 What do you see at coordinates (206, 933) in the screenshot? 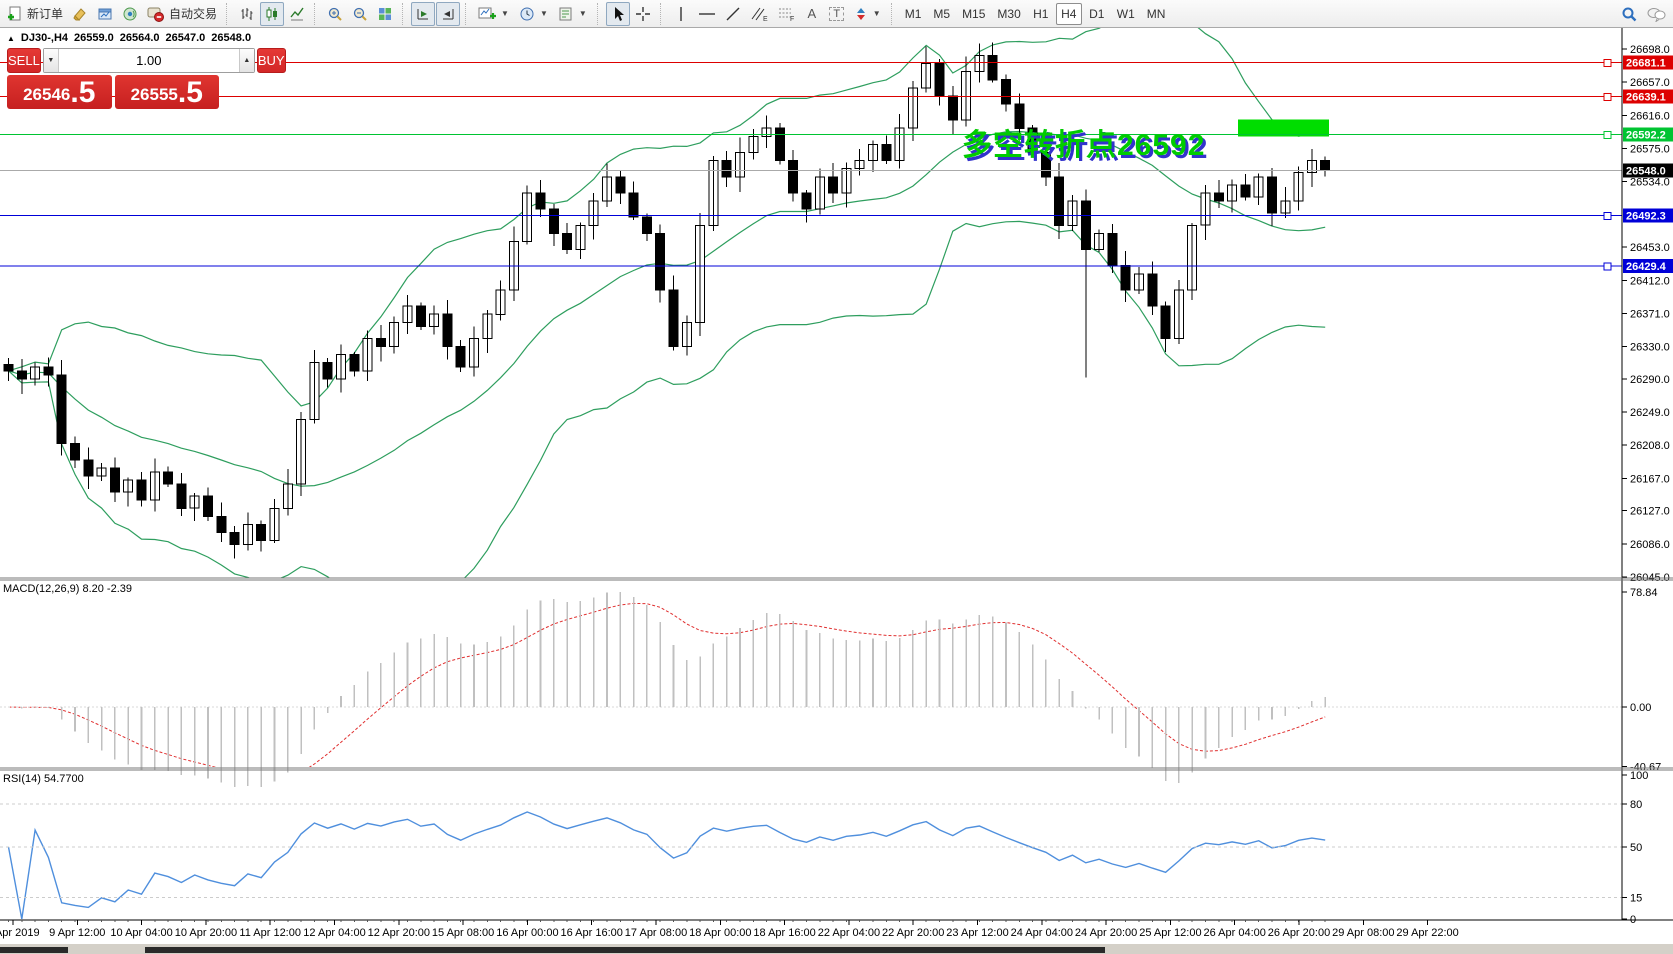
I see `time-label: 10 Apr 20:00` at bounding box center [206, 933].